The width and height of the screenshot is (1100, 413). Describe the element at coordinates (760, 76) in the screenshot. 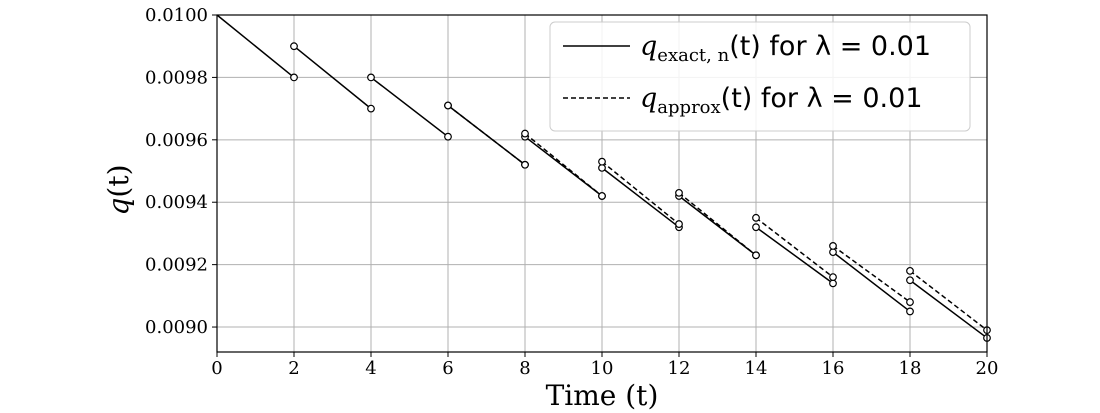

I see `legend-box` at that location.